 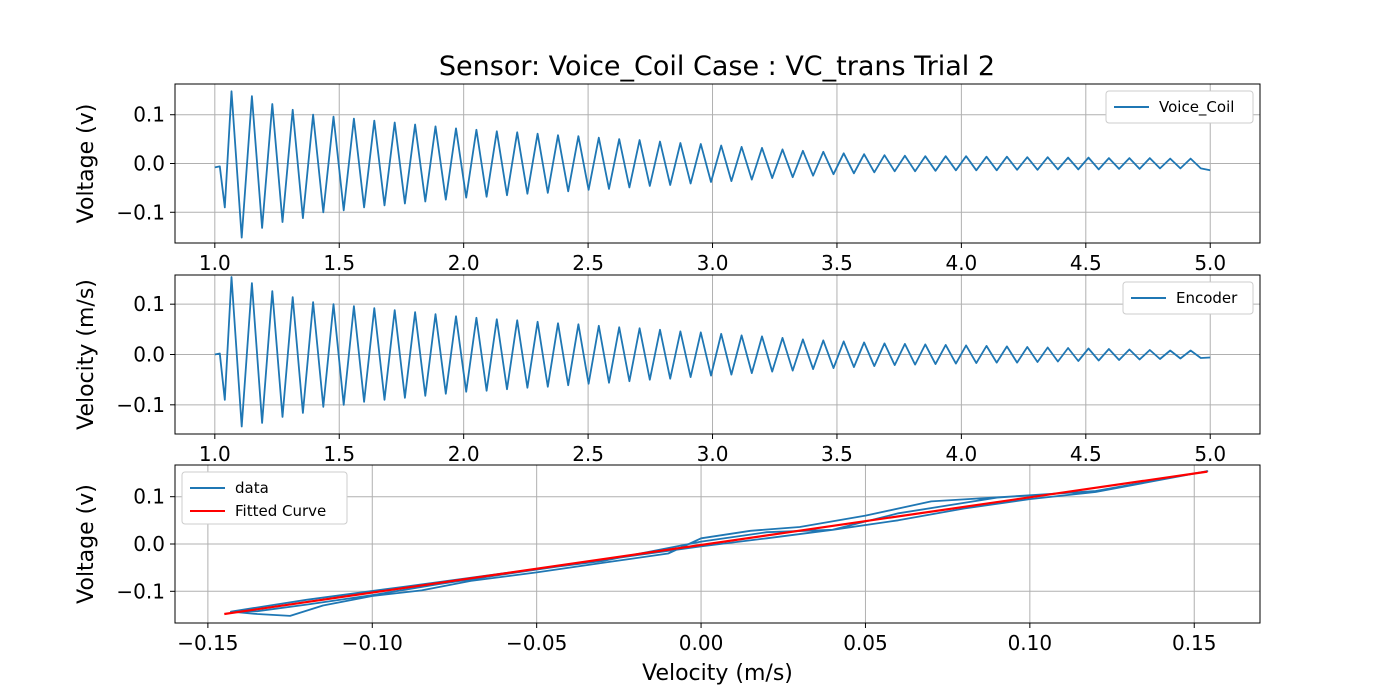 I want to click on x-tick-label: 0.00, so click(x=701, y=643).